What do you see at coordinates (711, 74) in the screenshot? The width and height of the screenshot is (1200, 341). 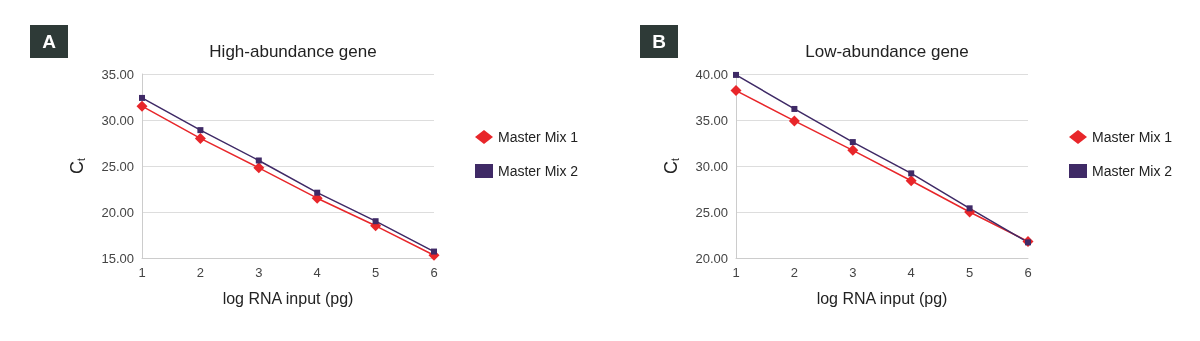 I see `y-tick-label: 40.00` at bounding box center [711, 74].